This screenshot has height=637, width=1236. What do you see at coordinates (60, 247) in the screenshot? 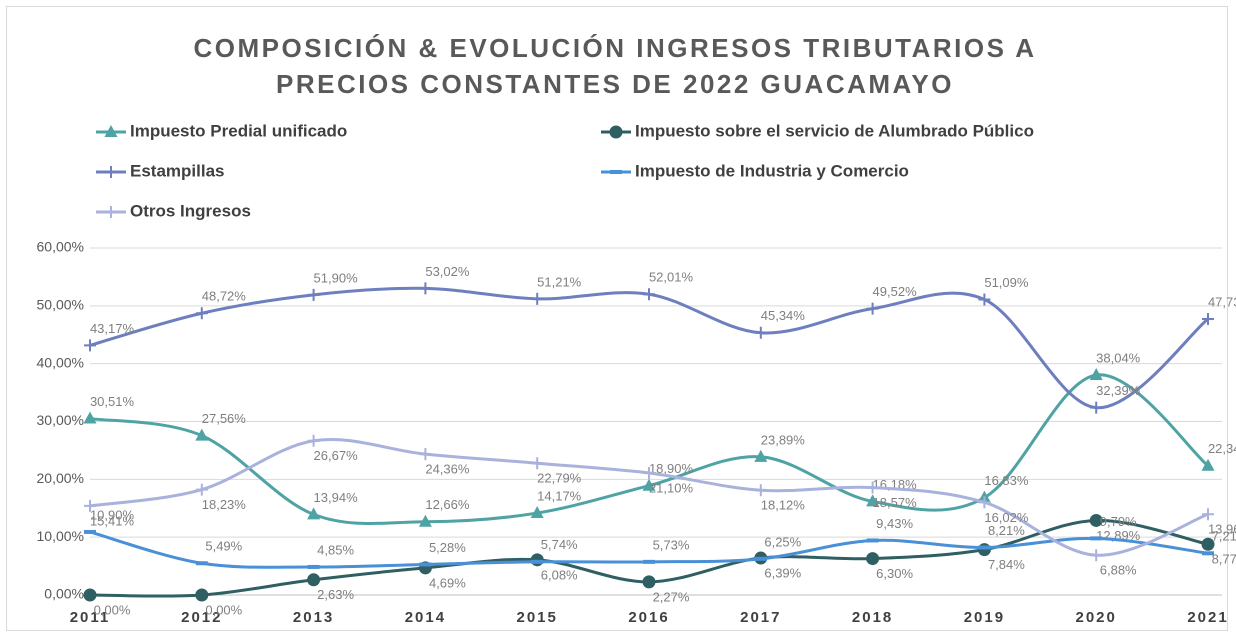
I see `y-tick-label: 60,00%` at bounding box center [60, 247].